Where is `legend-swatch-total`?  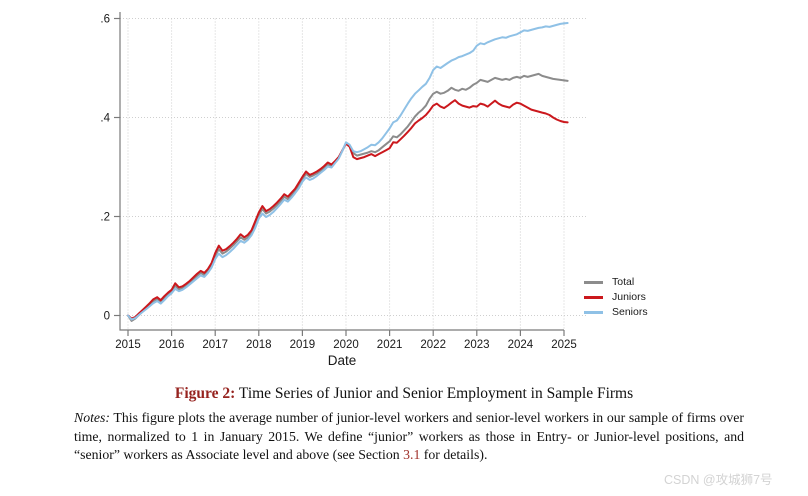
legend-swatch-total is located at coordinates (593, 282).